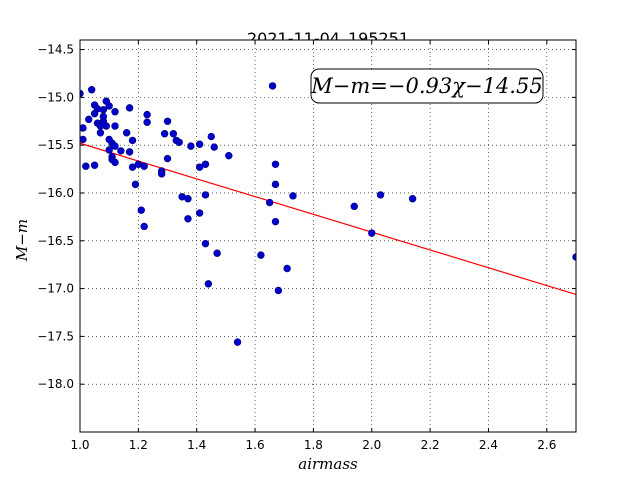 The image size is (640, 480). What do you see at coordinates (546, 445) in the screenshot?
I see `x-tick-label: 2.6` at bounding box center [546, 445].